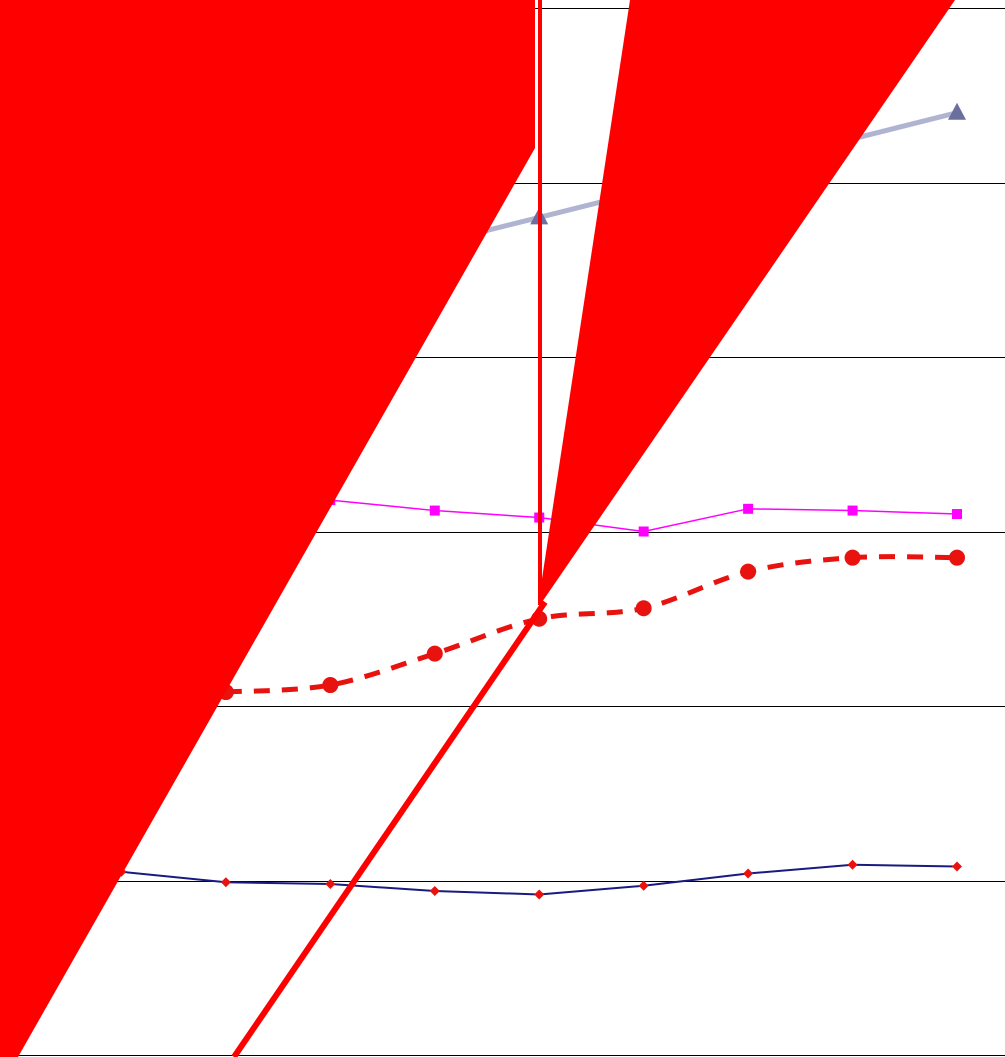 This screenshot has height=1057, width=1005. I want to click on diamond-series, so click(539, 879).